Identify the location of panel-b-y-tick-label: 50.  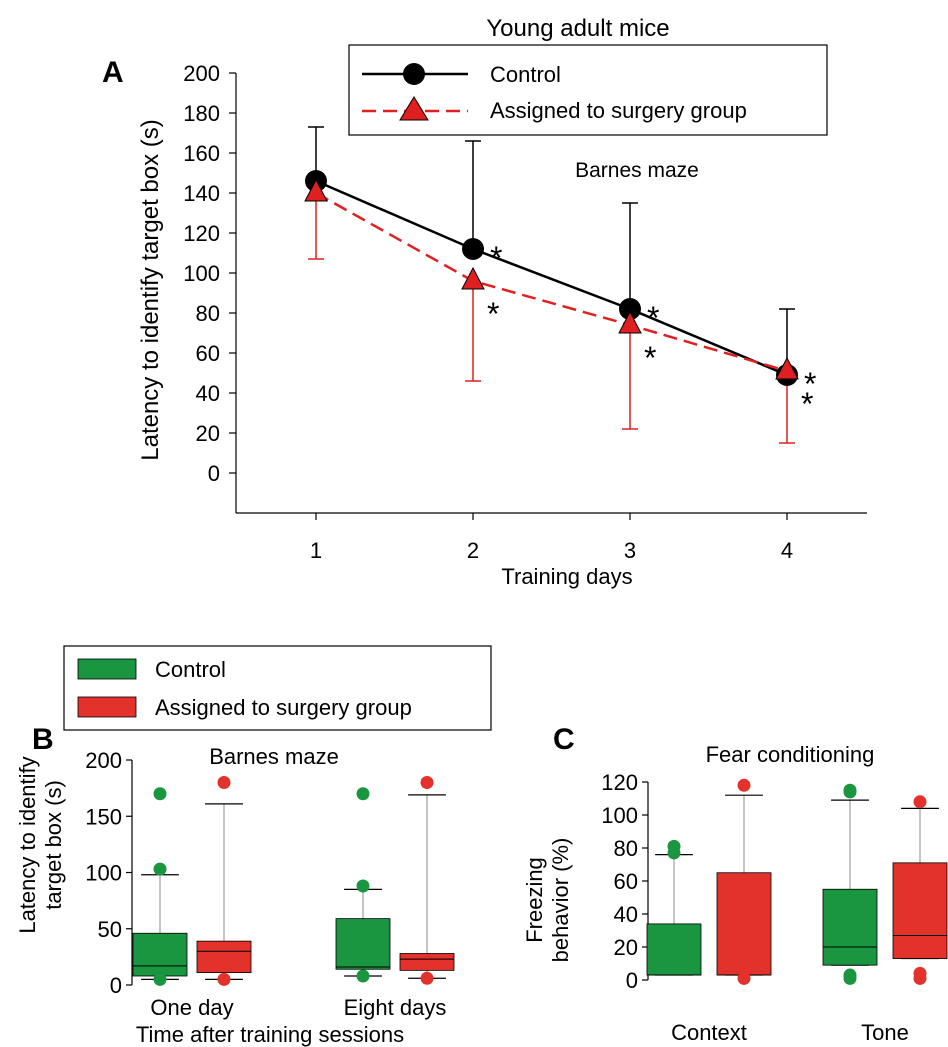
(110, 929).